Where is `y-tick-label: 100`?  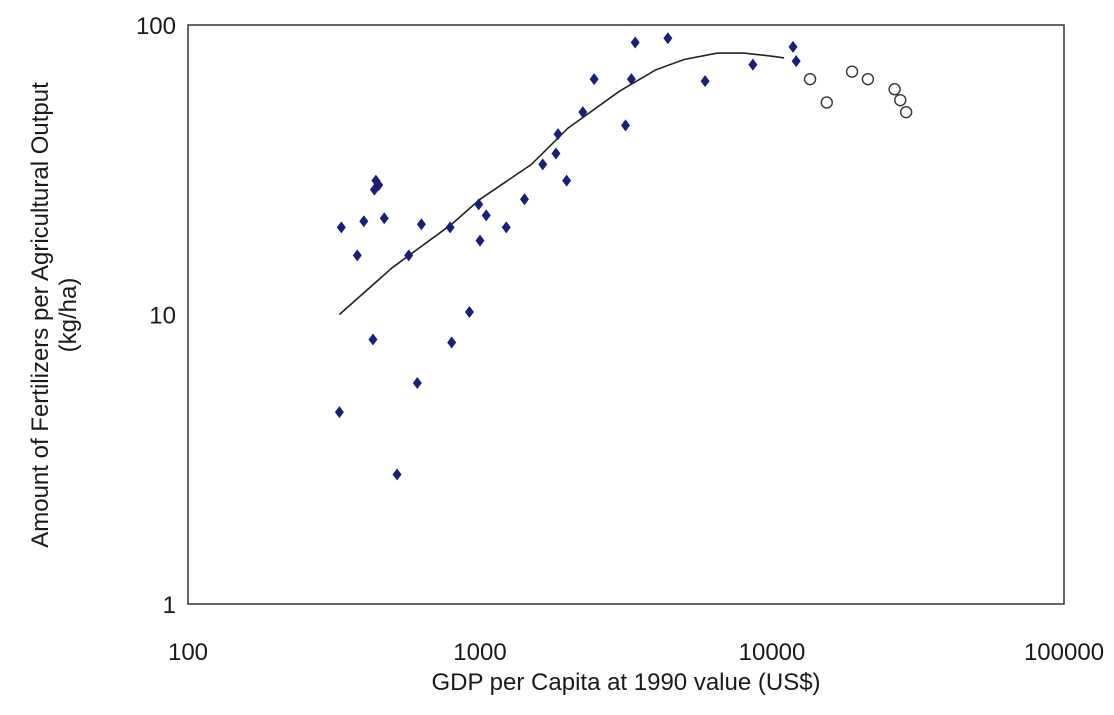
y-tick-label: 100 is located at coordinates (156, 26).